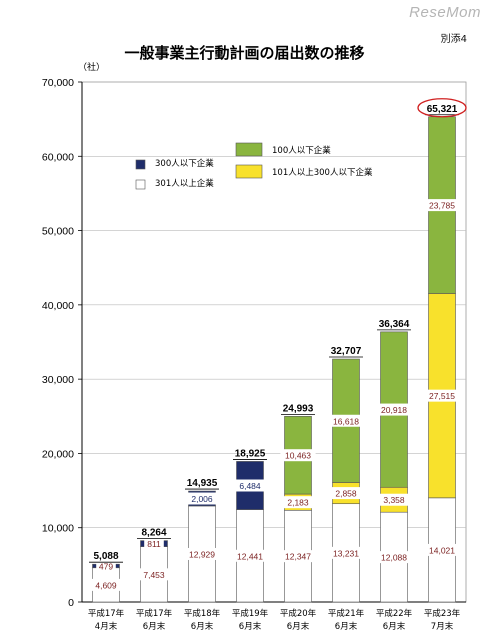 This screenshot has height=640, width=489. What do you see at coordinates (153, 533) in the screenshot?
I see `bar-total-label: 8,264` at bounding box center [153, 533].